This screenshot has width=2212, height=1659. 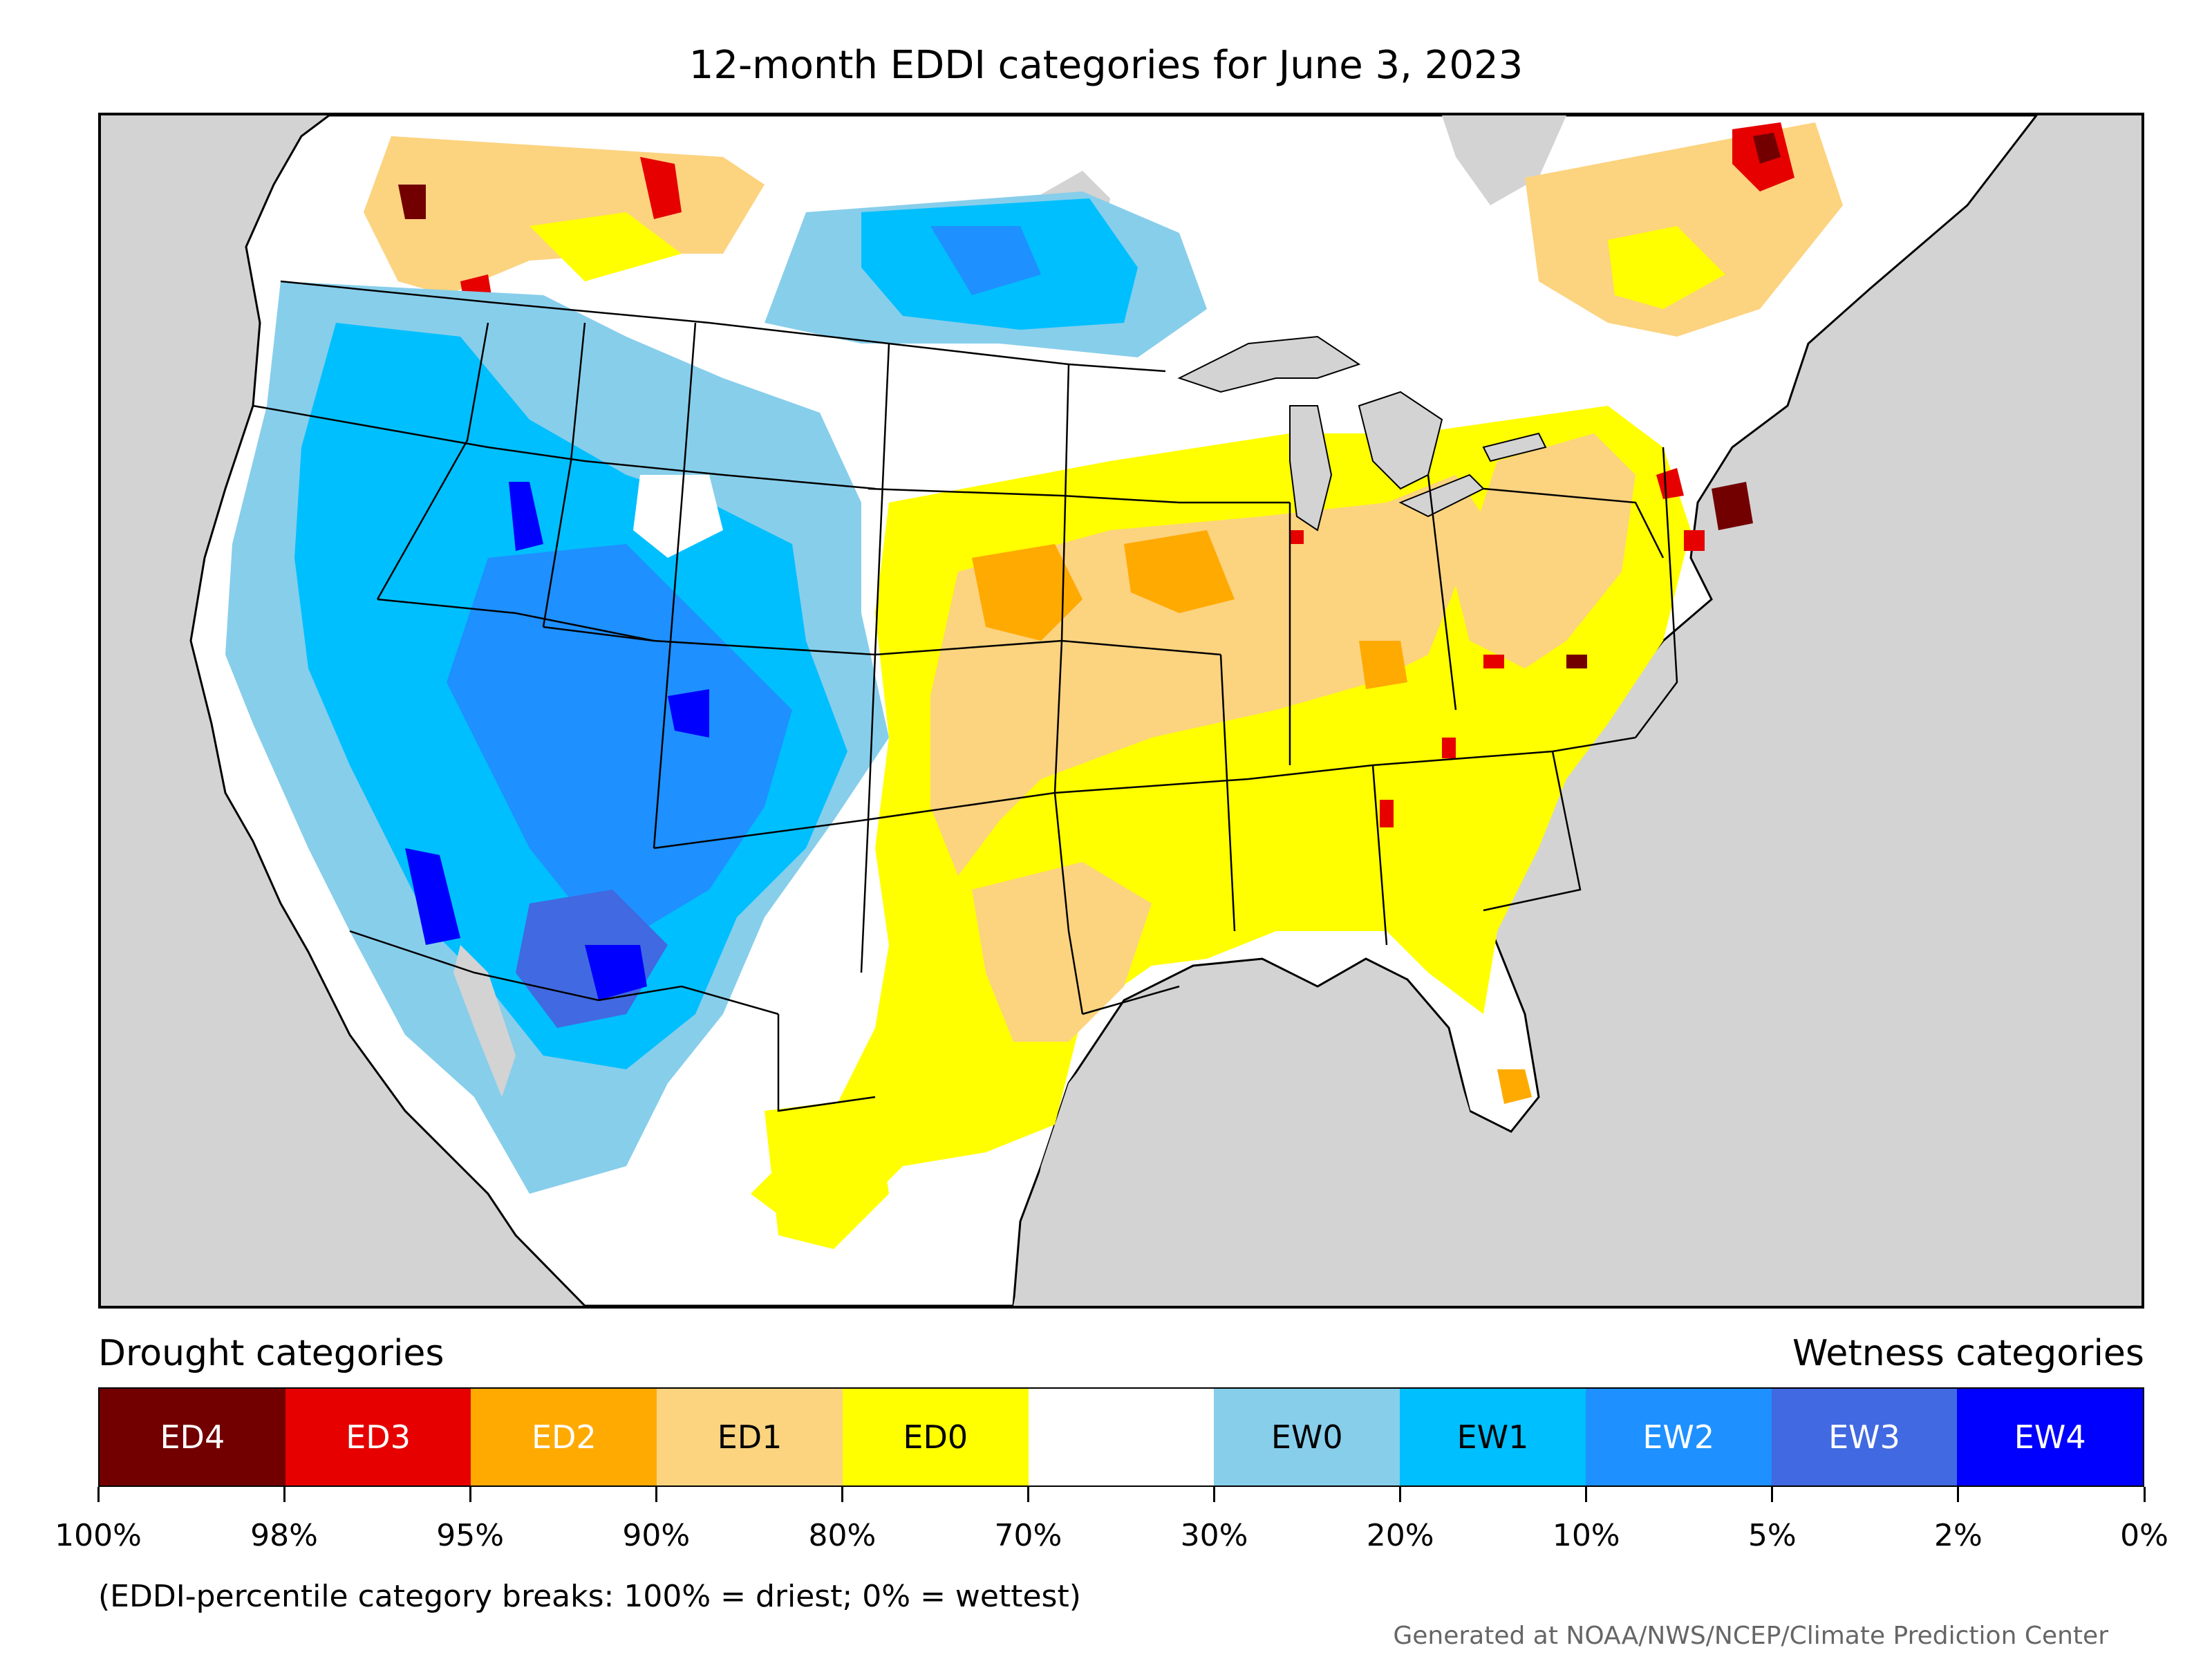 I want to click on canada-water, so click(x=1504, y=160).